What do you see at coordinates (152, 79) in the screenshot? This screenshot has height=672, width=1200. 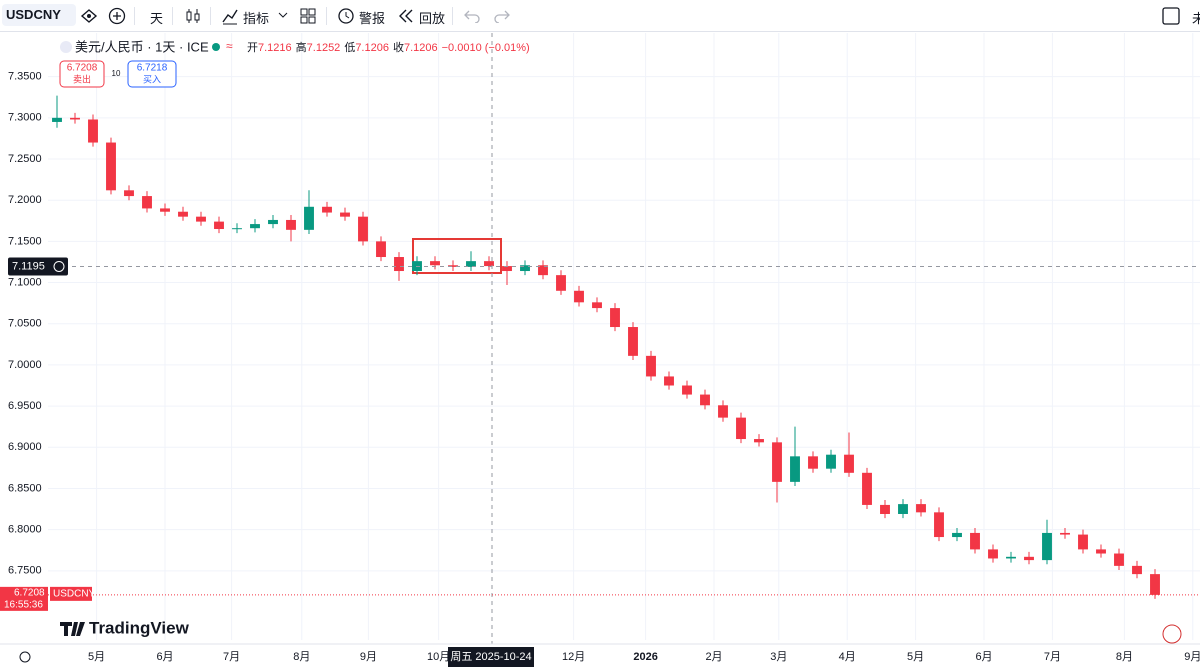 I see `buy-label: 买入` at bounding box center [152, 79].